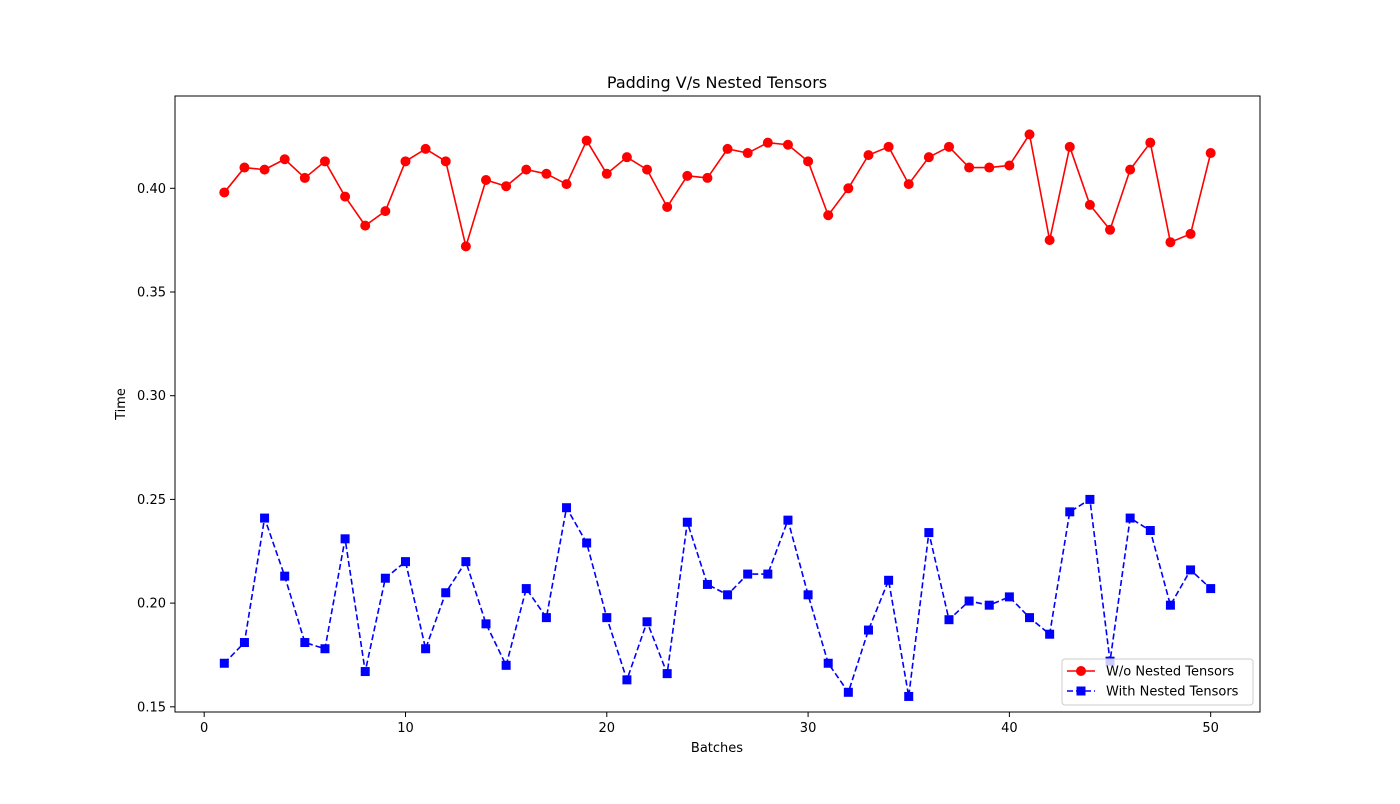 The height and width of the screenshot is (804, 1400). I want to click on legend-marker, so click(1081, 671).